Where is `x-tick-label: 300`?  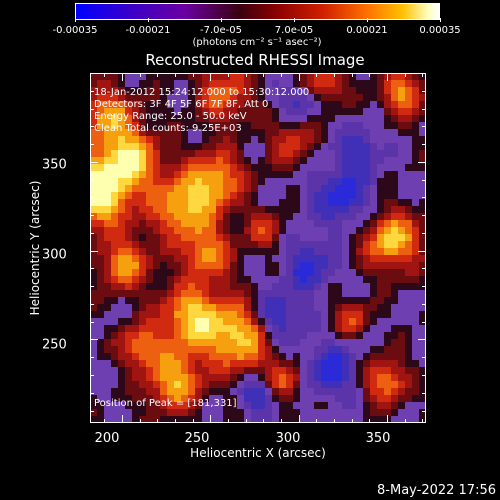 x-tick-label: 300 is located at coordinates (288, 438).